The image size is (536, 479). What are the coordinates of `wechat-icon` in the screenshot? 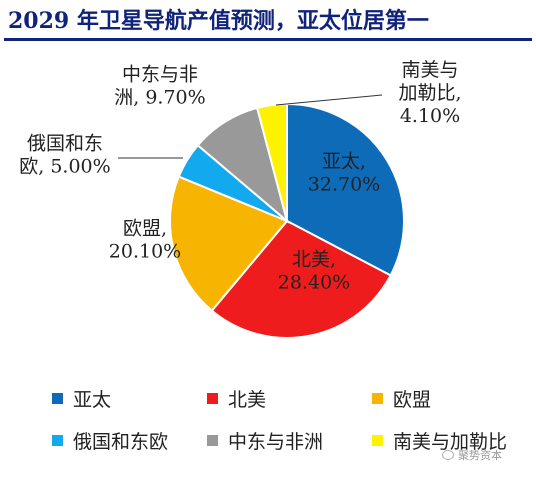 It's located at (448, 455).